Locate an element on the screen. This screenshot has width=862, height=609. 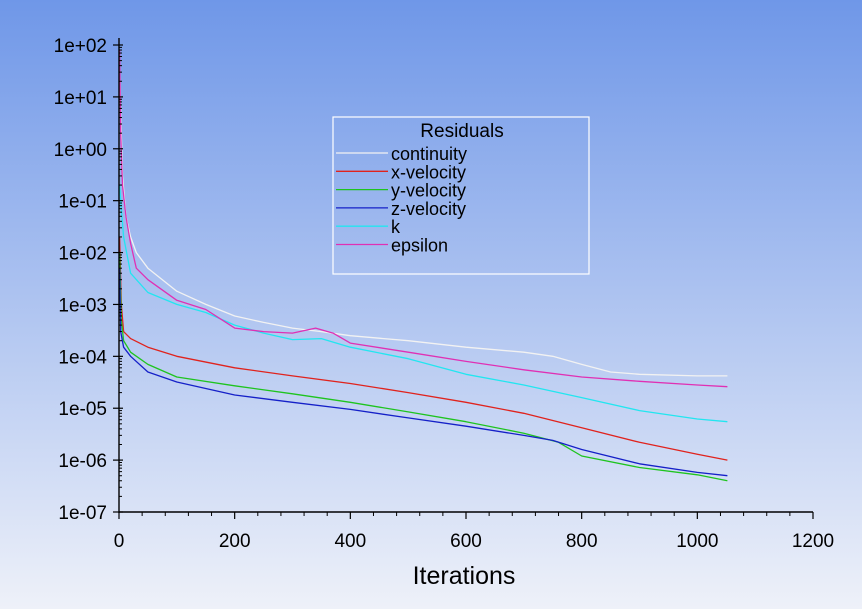
legend-label-y-velocity: y-velocity is located at coordinates (428, 191).